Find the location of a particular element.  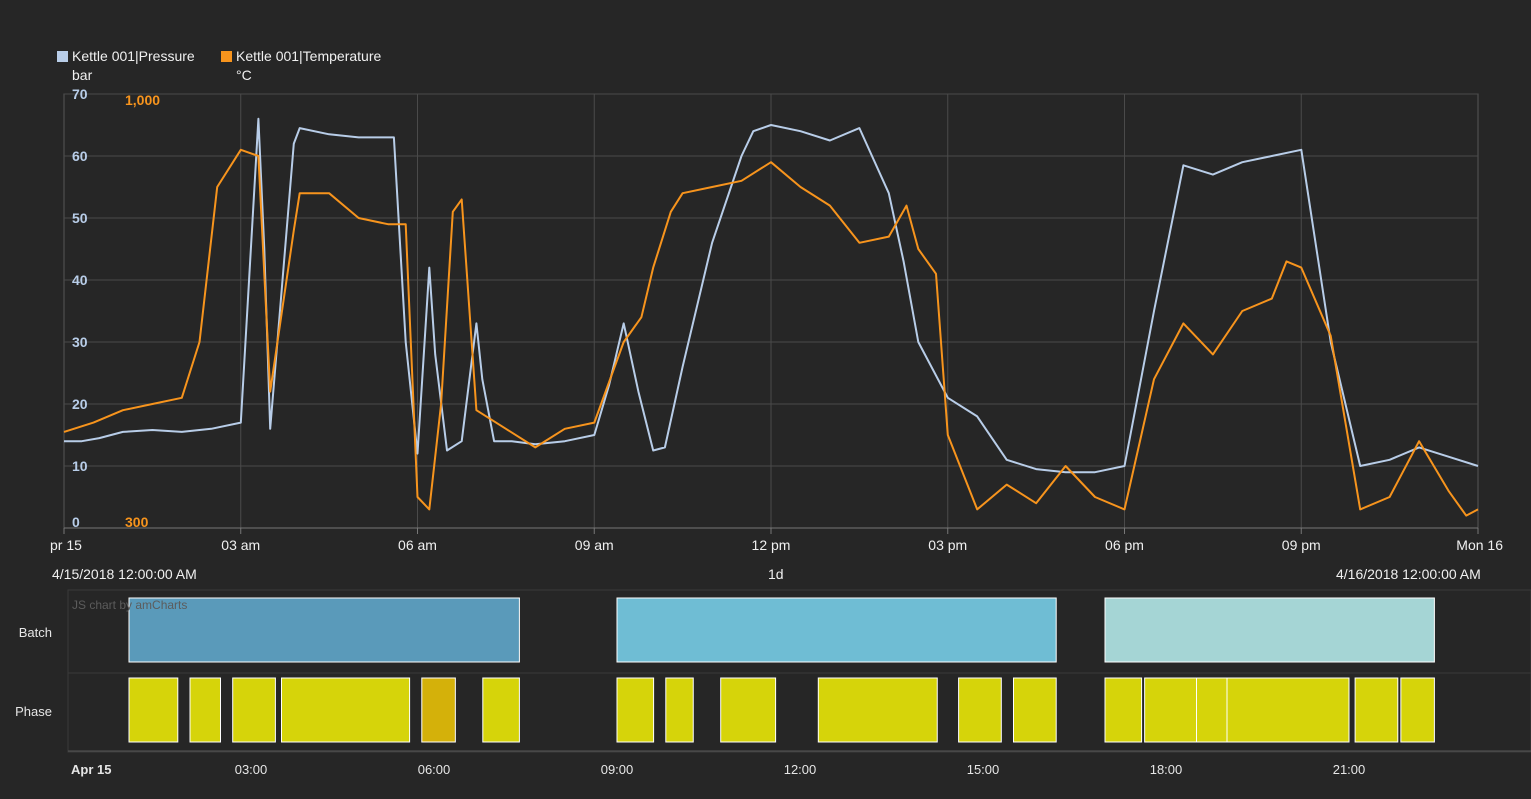

range-end-label: 4/16/2018 12:00:00 AM is located at coordinates (1408, 574).